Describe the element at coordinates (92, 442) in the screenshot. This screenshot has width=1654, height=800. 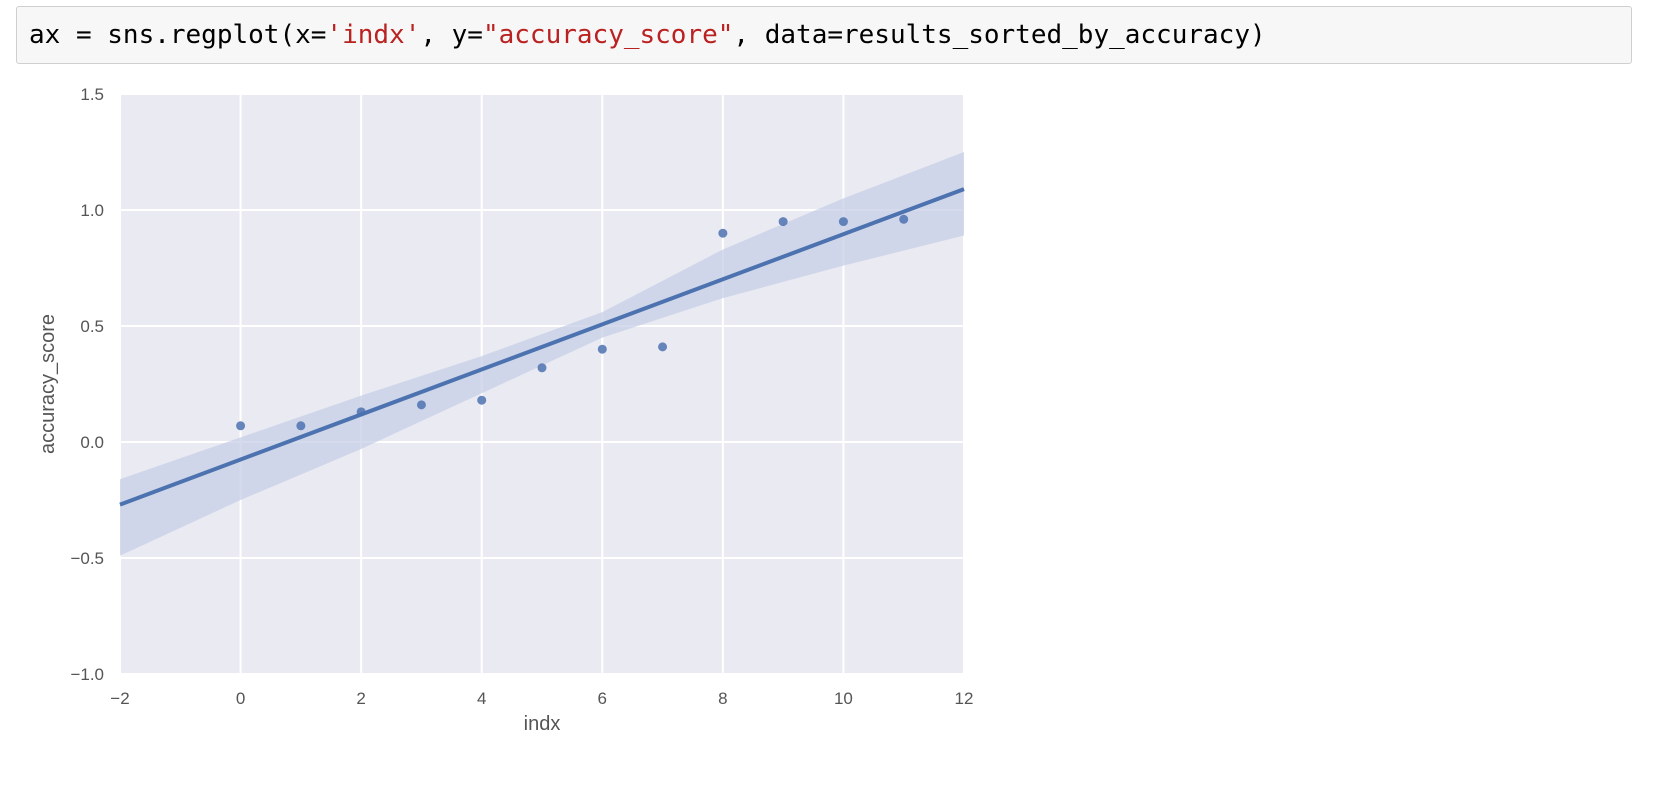
I see `y-tick-label: 0.0` at that location.